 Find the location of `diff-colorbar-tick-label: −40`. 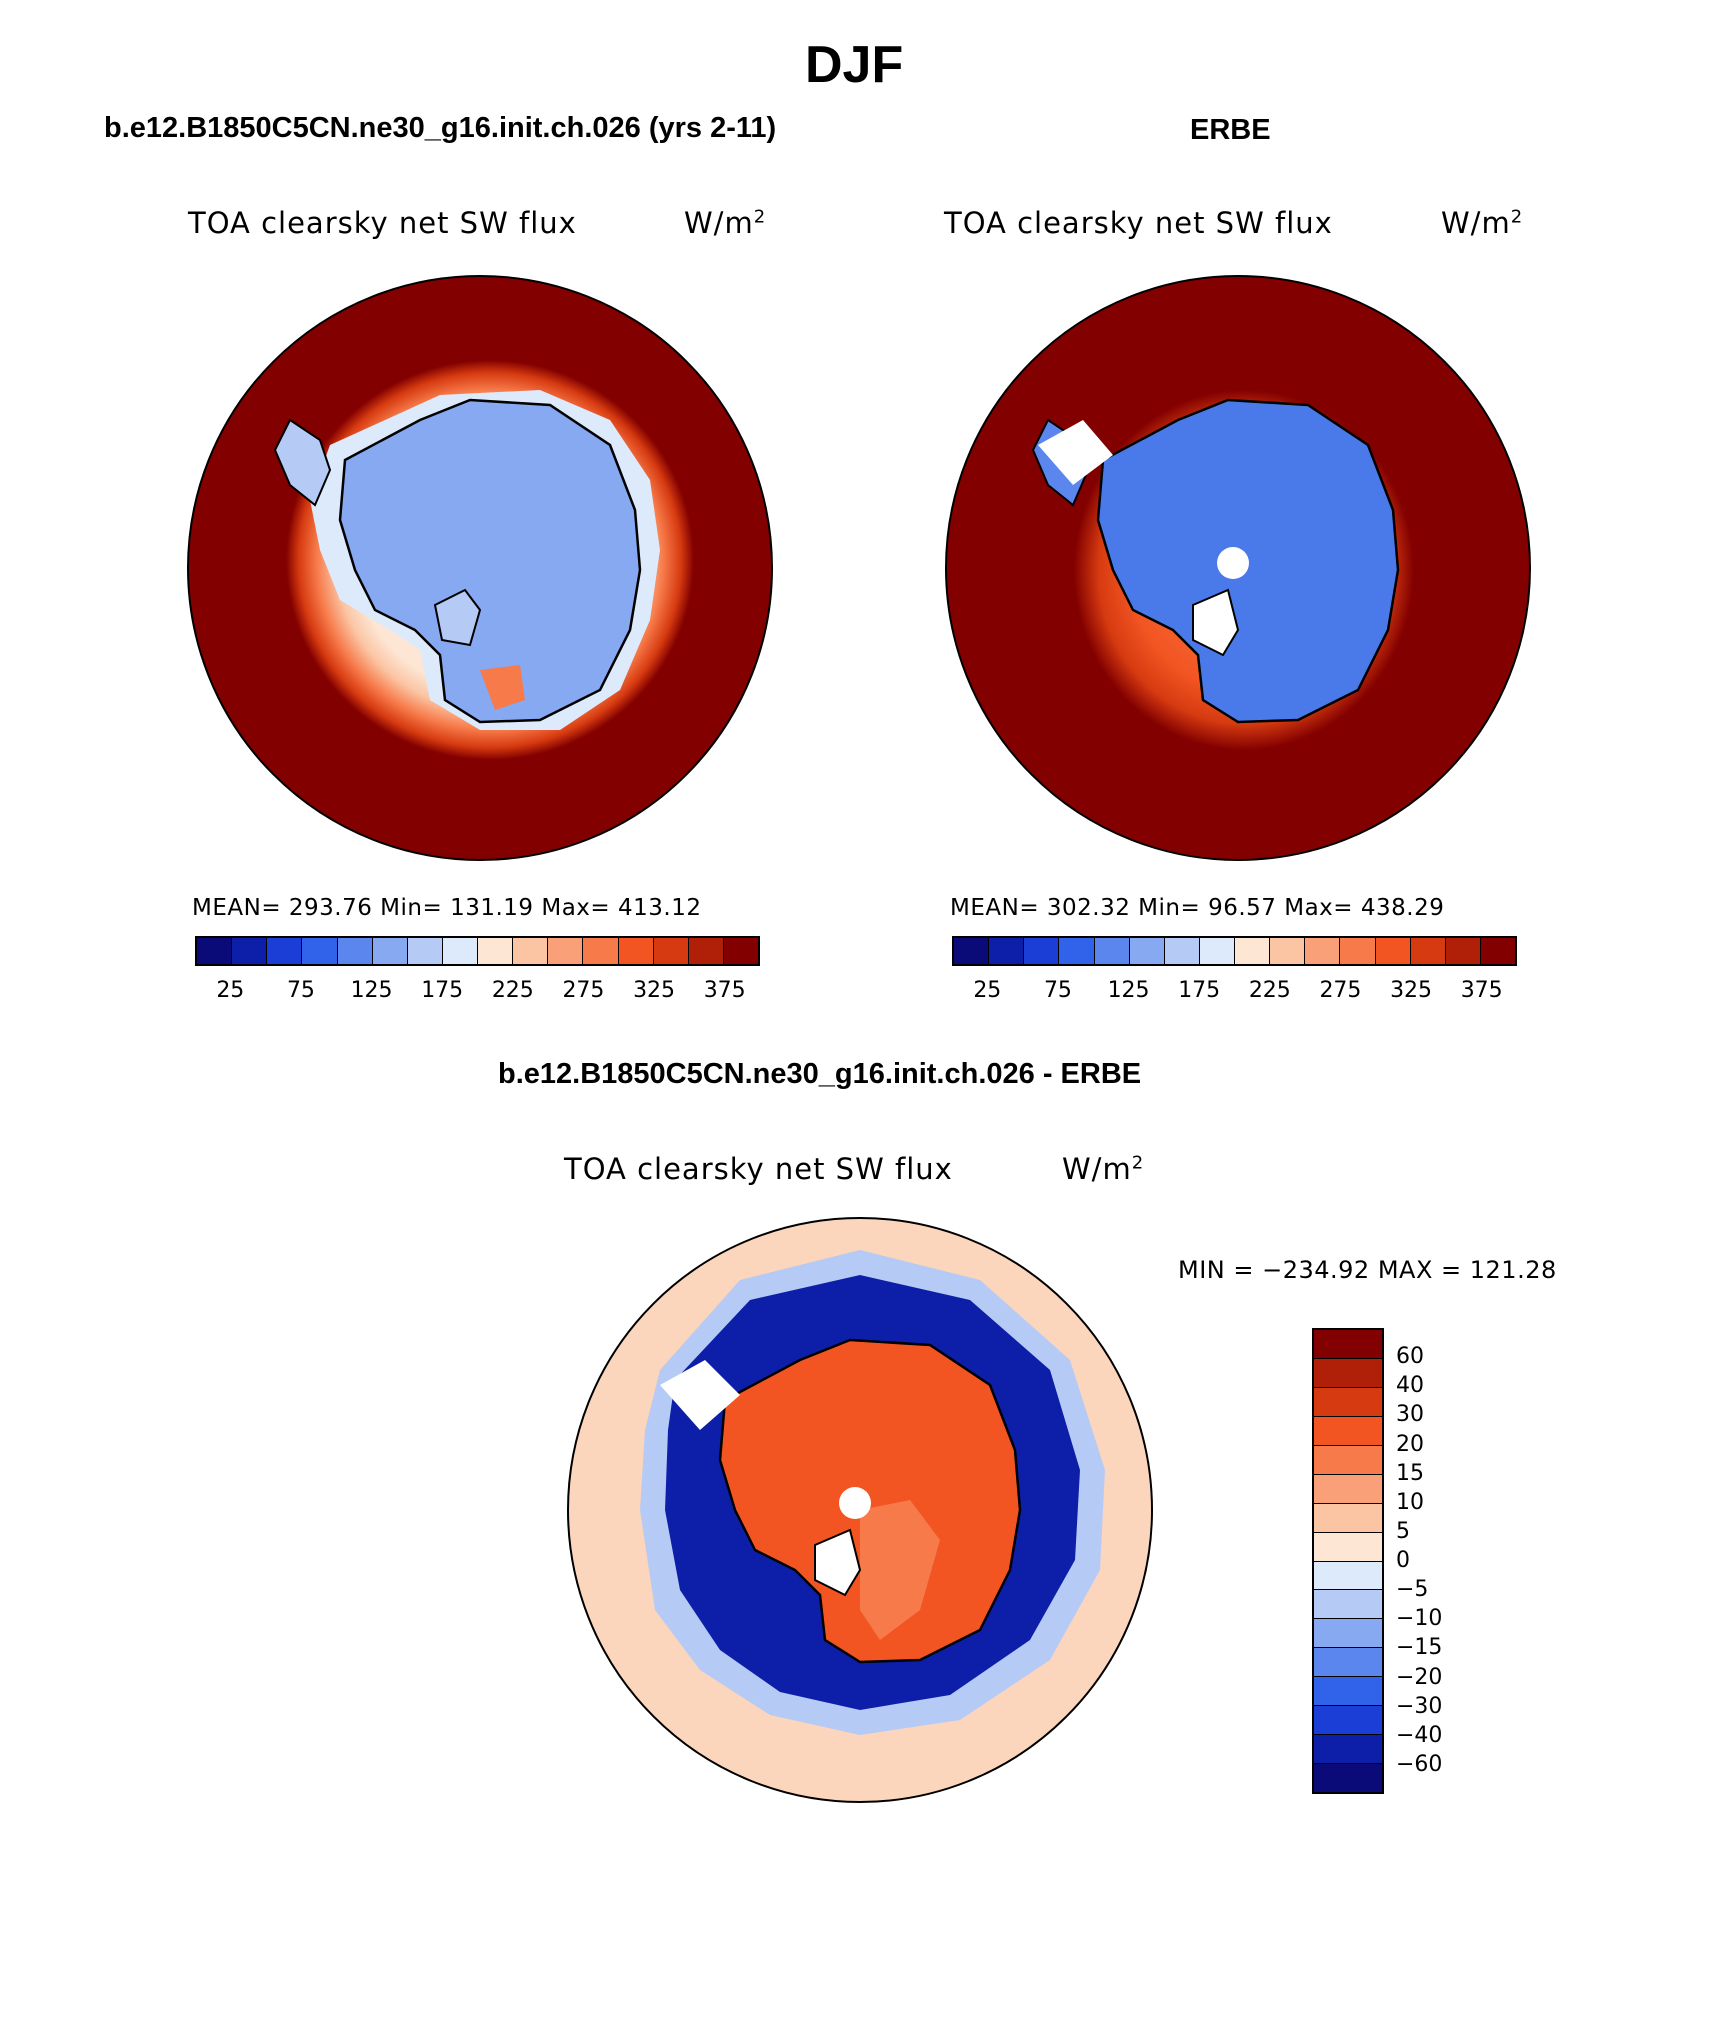

diff-colorbar-tick-label: −40 is located at coordinates (1419, 1735).